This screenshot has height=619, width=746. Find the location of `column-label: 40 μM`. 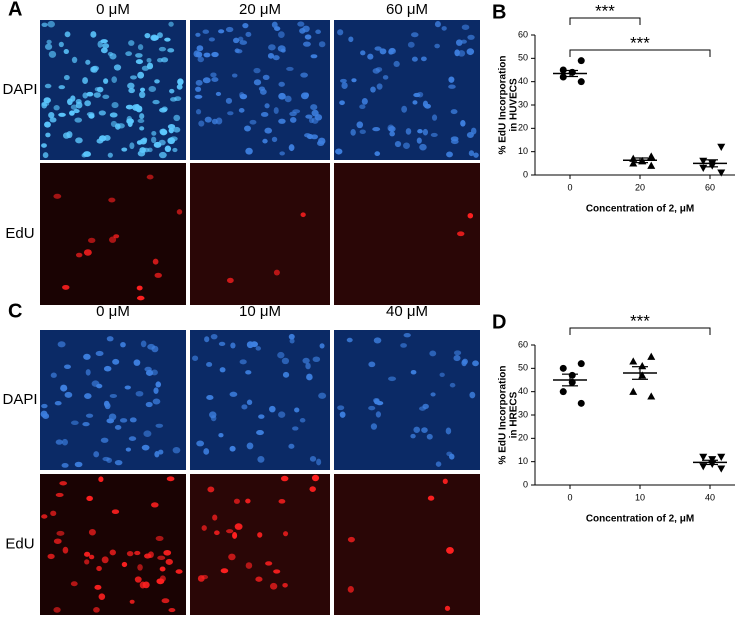

column-label: 40 μM is located at coordinates (407, 311).